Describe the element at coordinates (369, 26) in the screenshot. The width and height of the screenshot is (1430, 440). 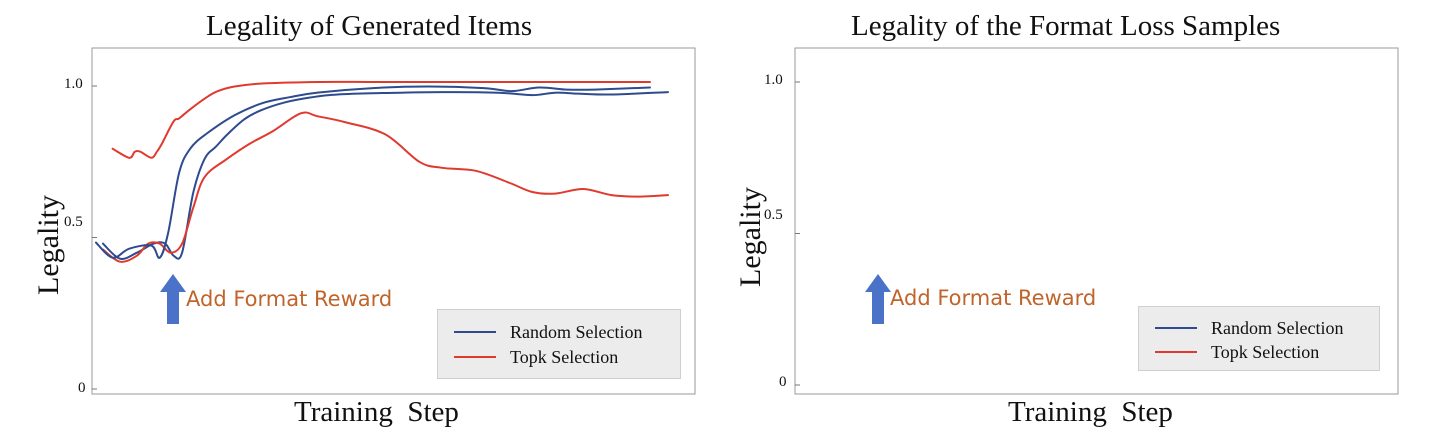
I see `chart-title: Legality of Generated Items` at that location.